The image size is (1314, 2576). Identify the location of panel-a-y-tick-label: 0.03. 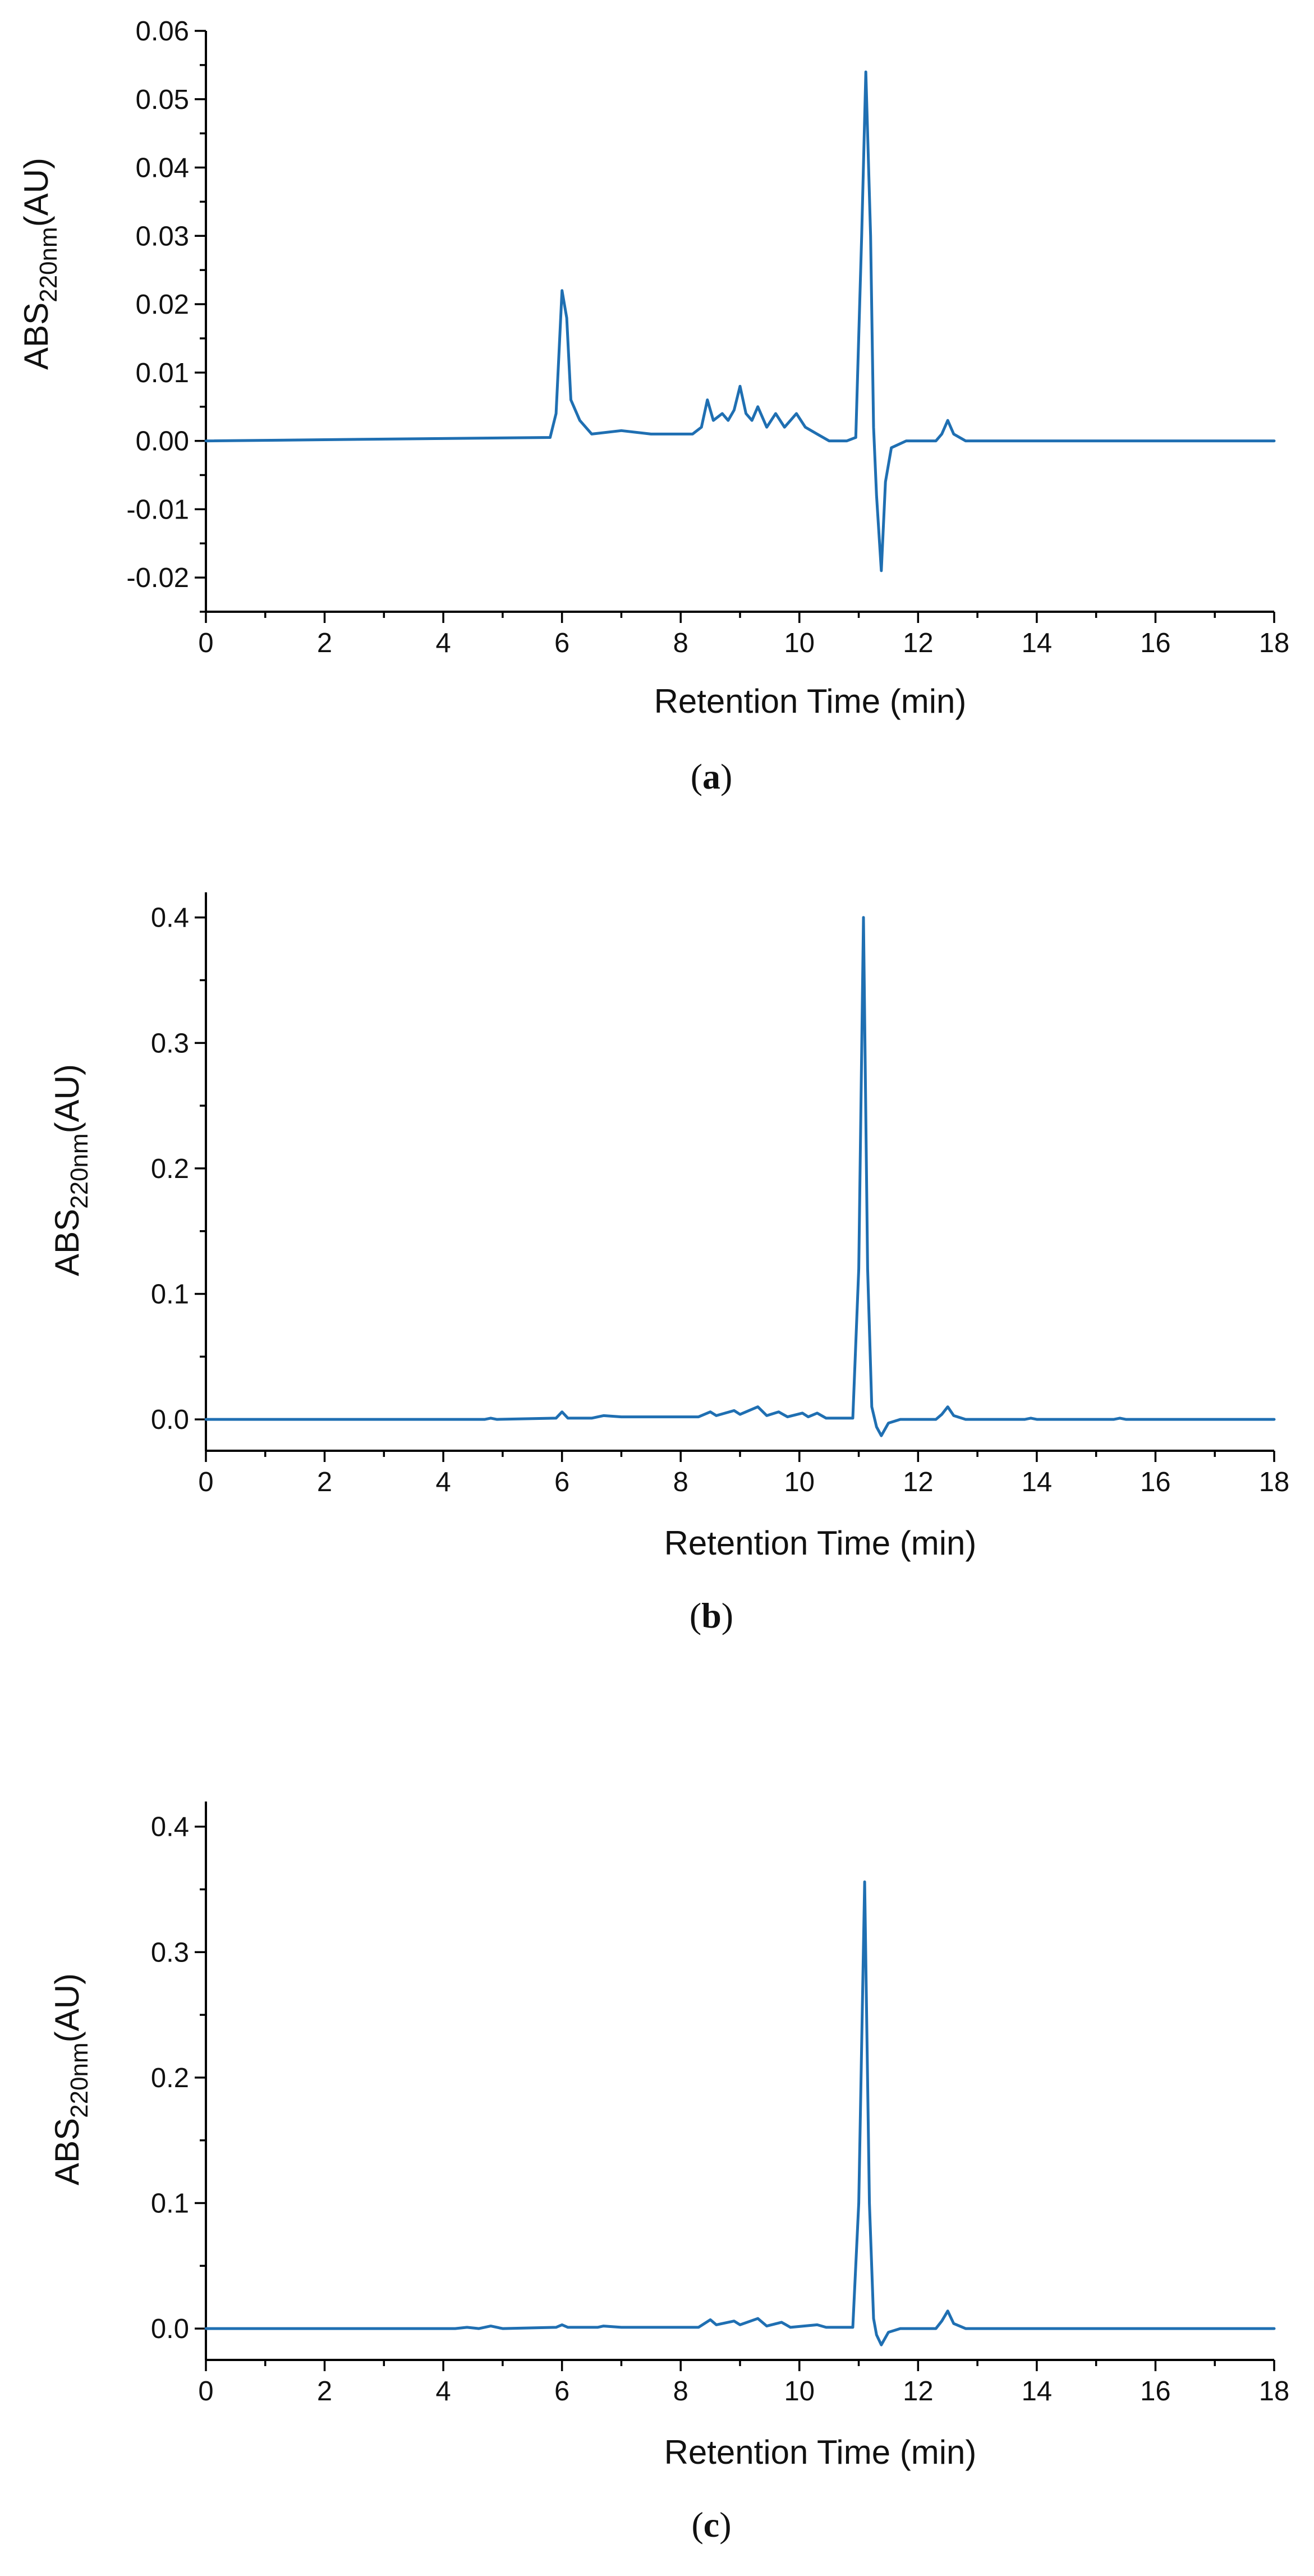
(162, 236).